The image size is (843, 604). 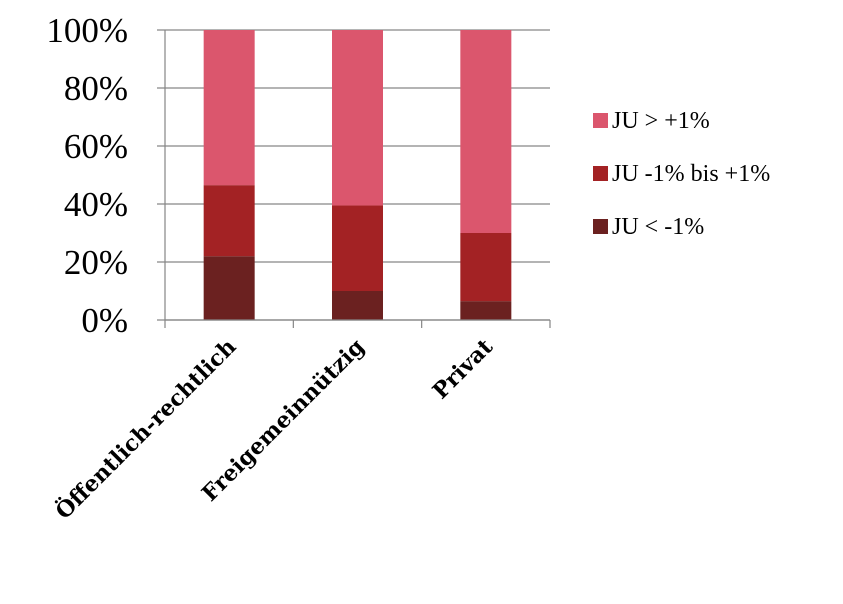 I want to click on y-tick-label: 0%, so click(x=104, y=320).